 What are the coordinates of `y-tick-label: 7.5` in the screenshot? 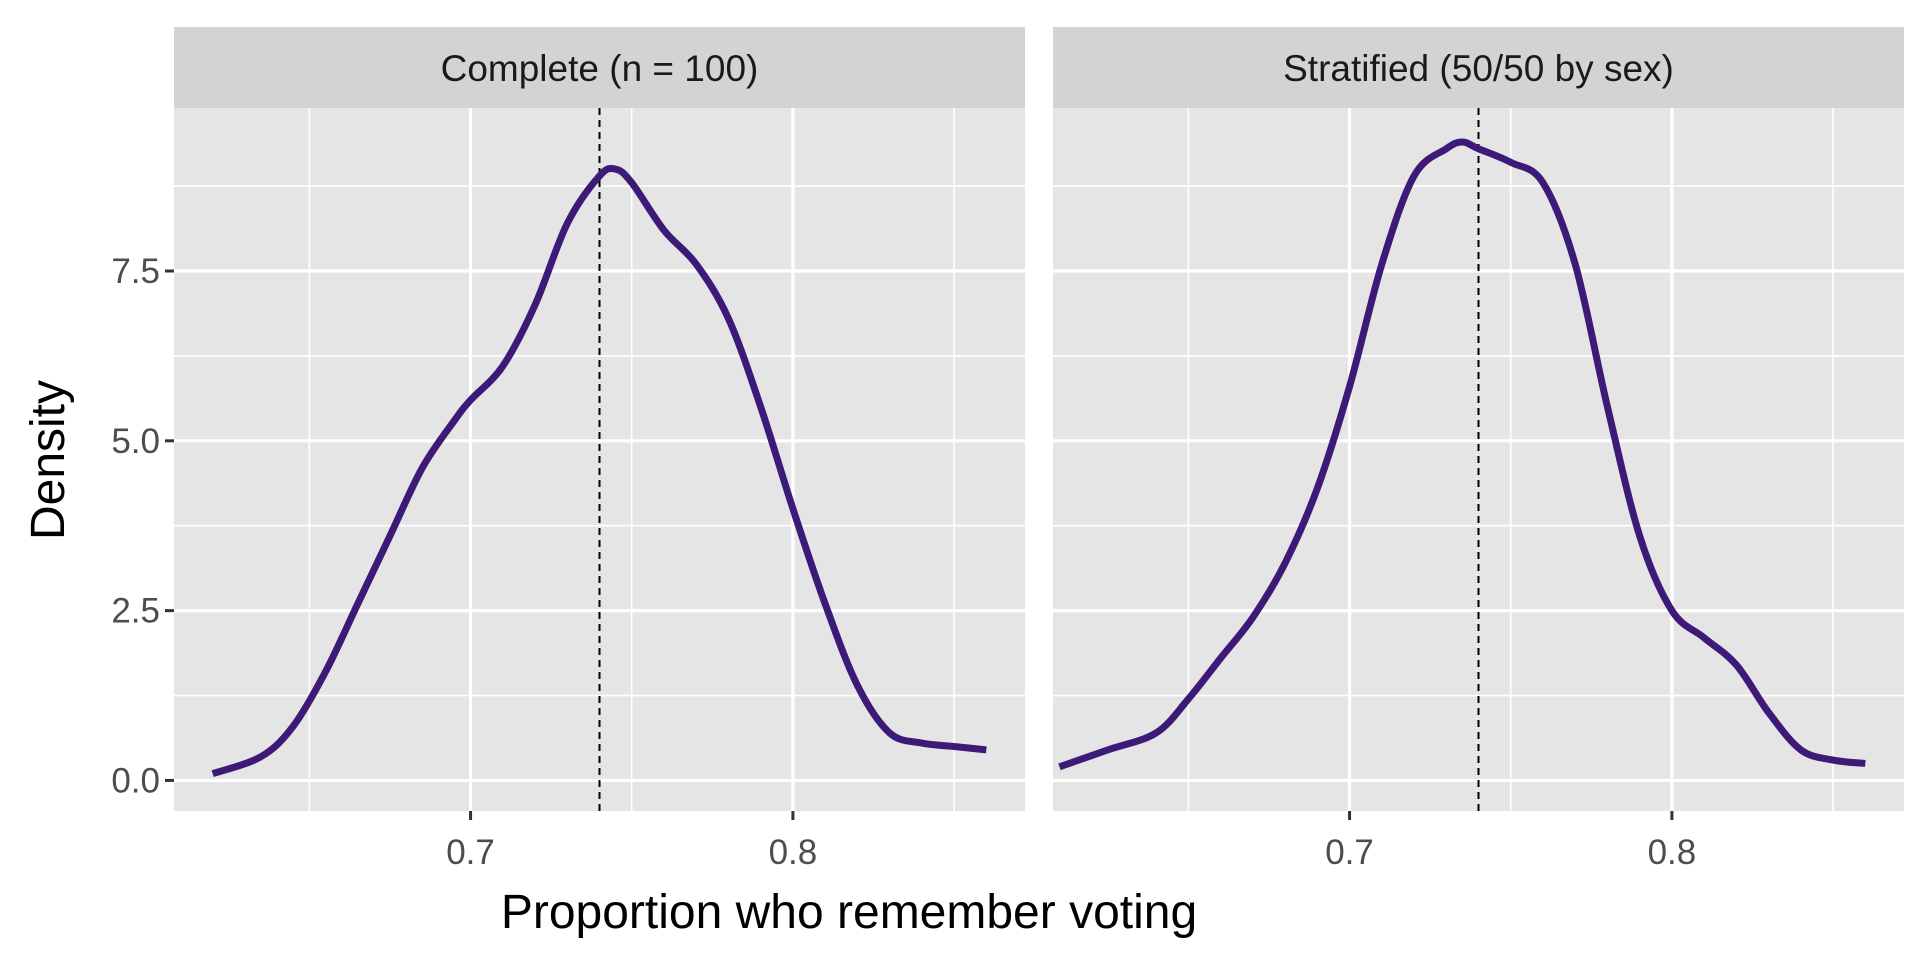 It's located at (135, 271).